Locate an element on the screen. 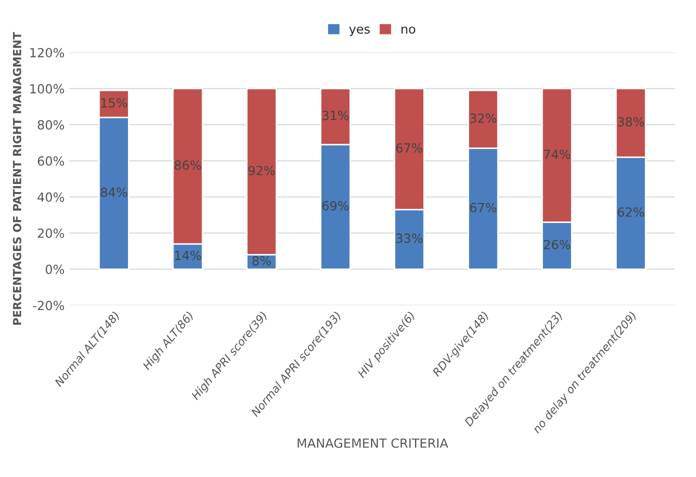 The image size is (696, 477). data-label: 84% is located at coordinates (114, 192).